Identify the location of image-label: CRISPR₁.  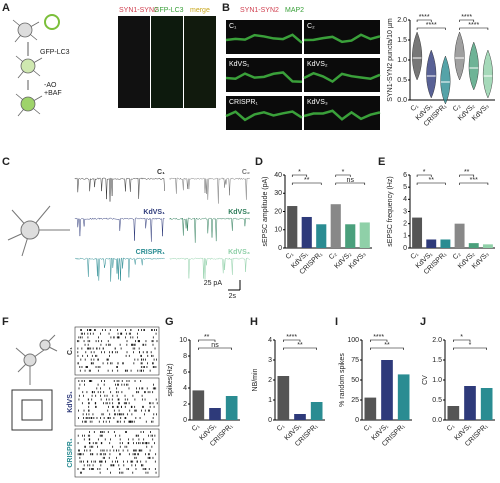
(243, 102).